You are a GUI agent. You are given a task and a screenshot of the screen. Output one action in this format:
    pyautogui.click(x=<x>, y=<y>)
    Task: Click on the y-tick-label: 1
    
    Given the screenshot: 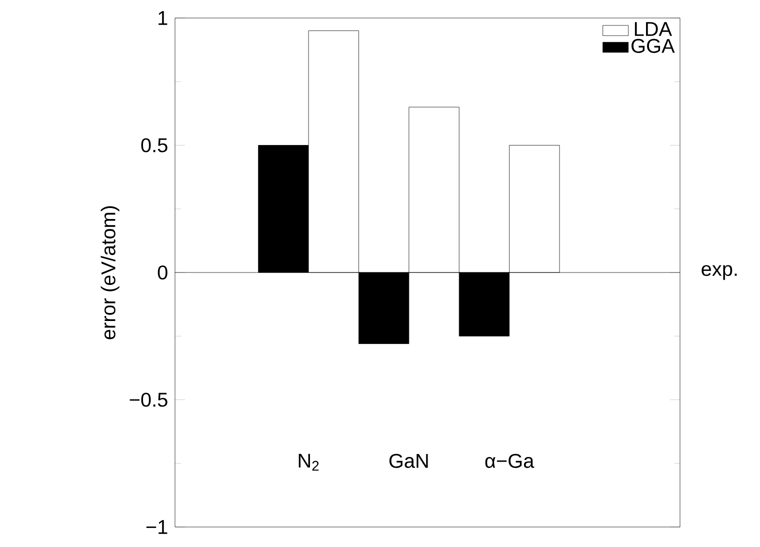 What is the action you would take?
    pyautogui.click(x=163, y=18)
    